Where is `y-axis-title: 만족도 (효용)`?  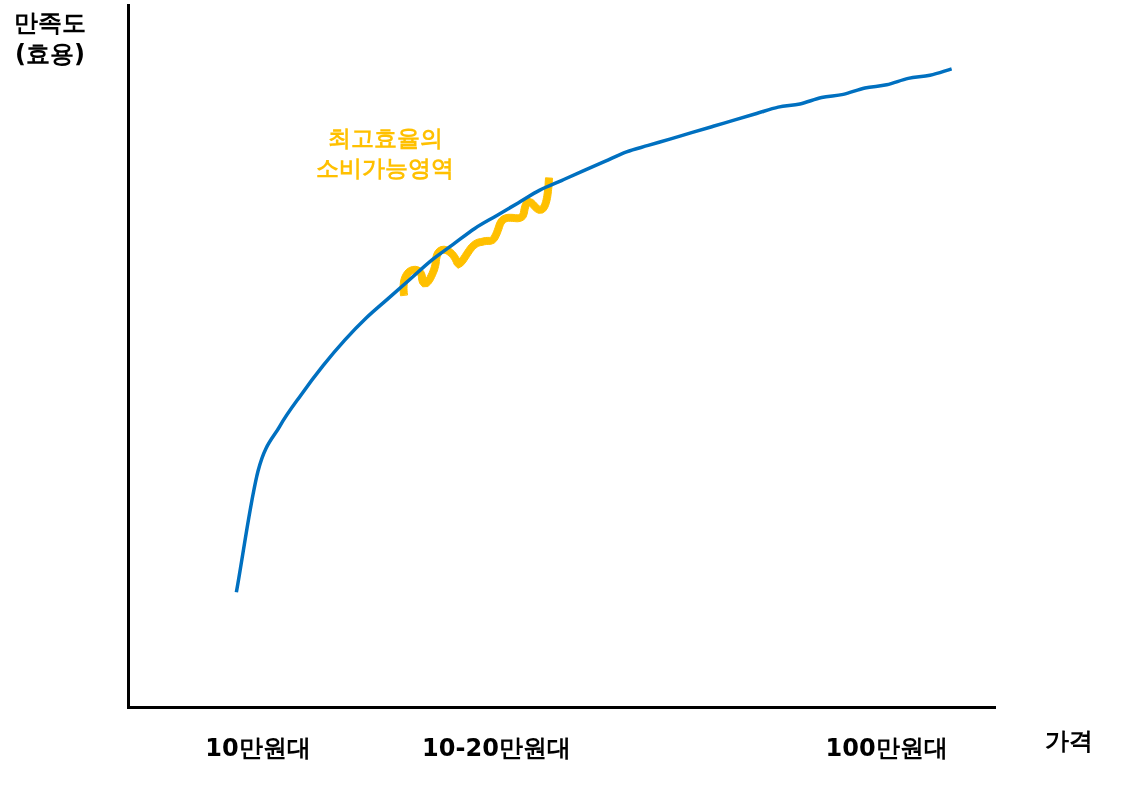
y-axis-title: 만족도 (효용) is located at coordinates (50, 39).